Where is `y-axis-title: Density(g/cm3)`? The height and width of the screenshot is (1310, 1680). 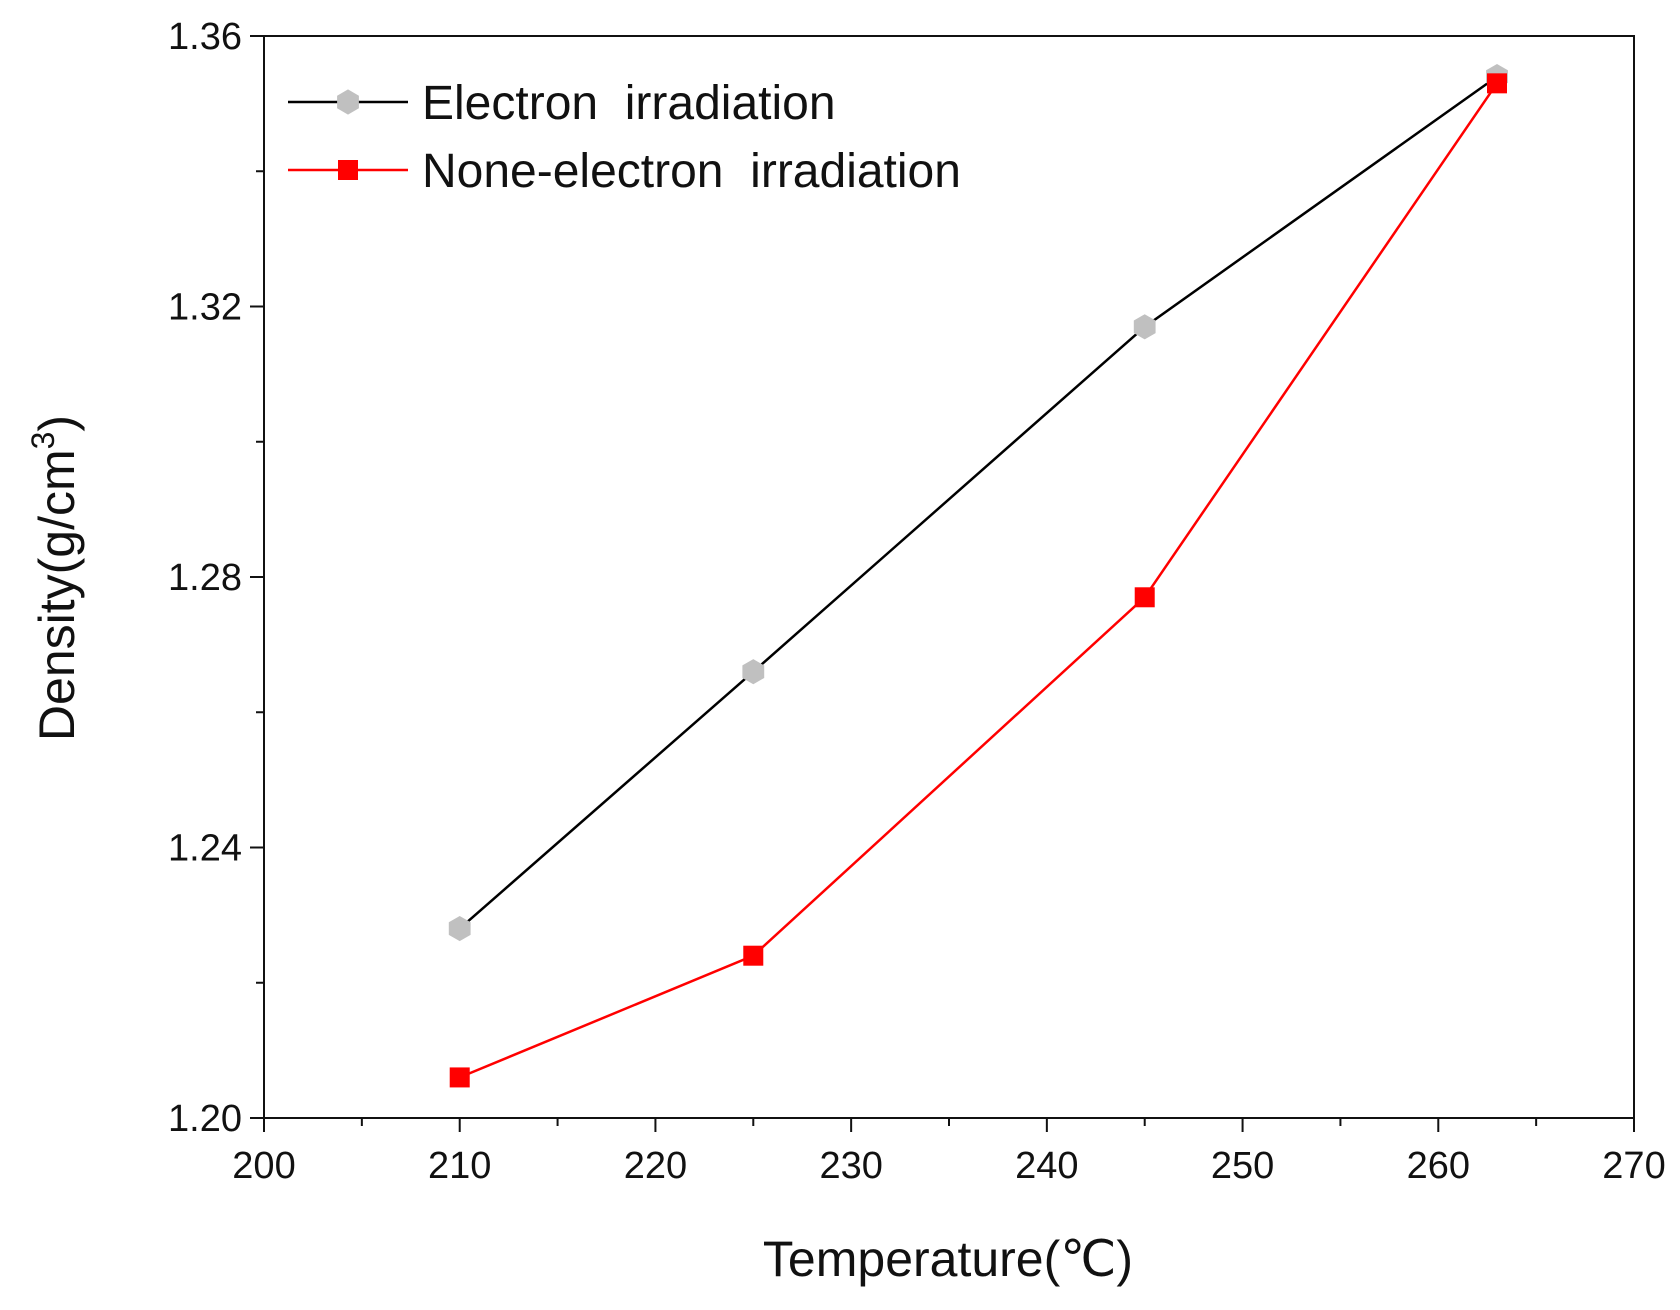
y-axis-title: Density(g/cm3) is located at coordinates (55, 578).